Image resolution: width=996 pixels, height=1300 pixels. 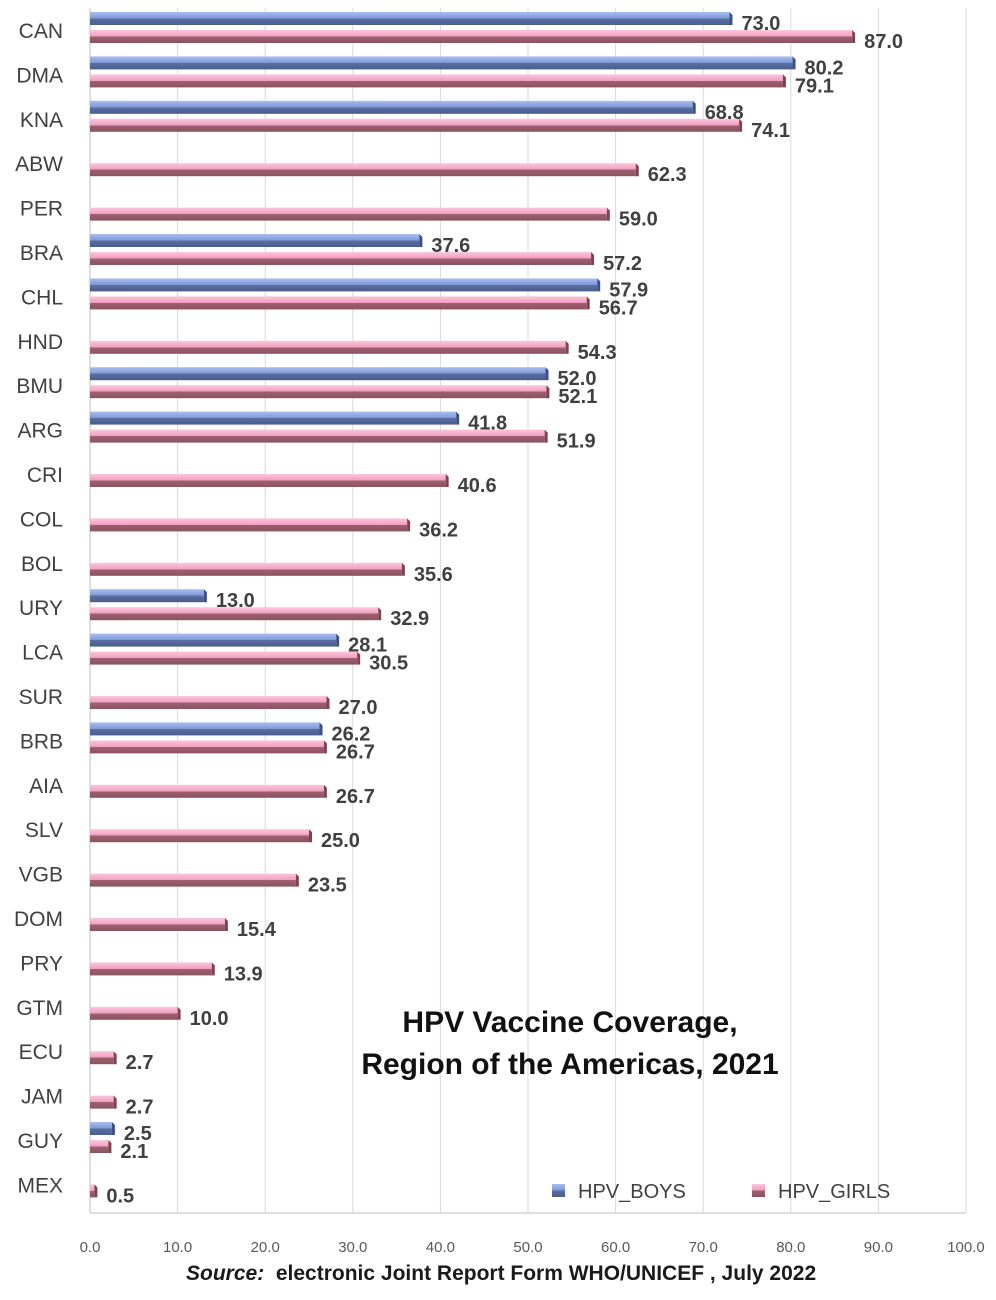 I want to click on value-label: 23.5, so click(x=327, y=886).